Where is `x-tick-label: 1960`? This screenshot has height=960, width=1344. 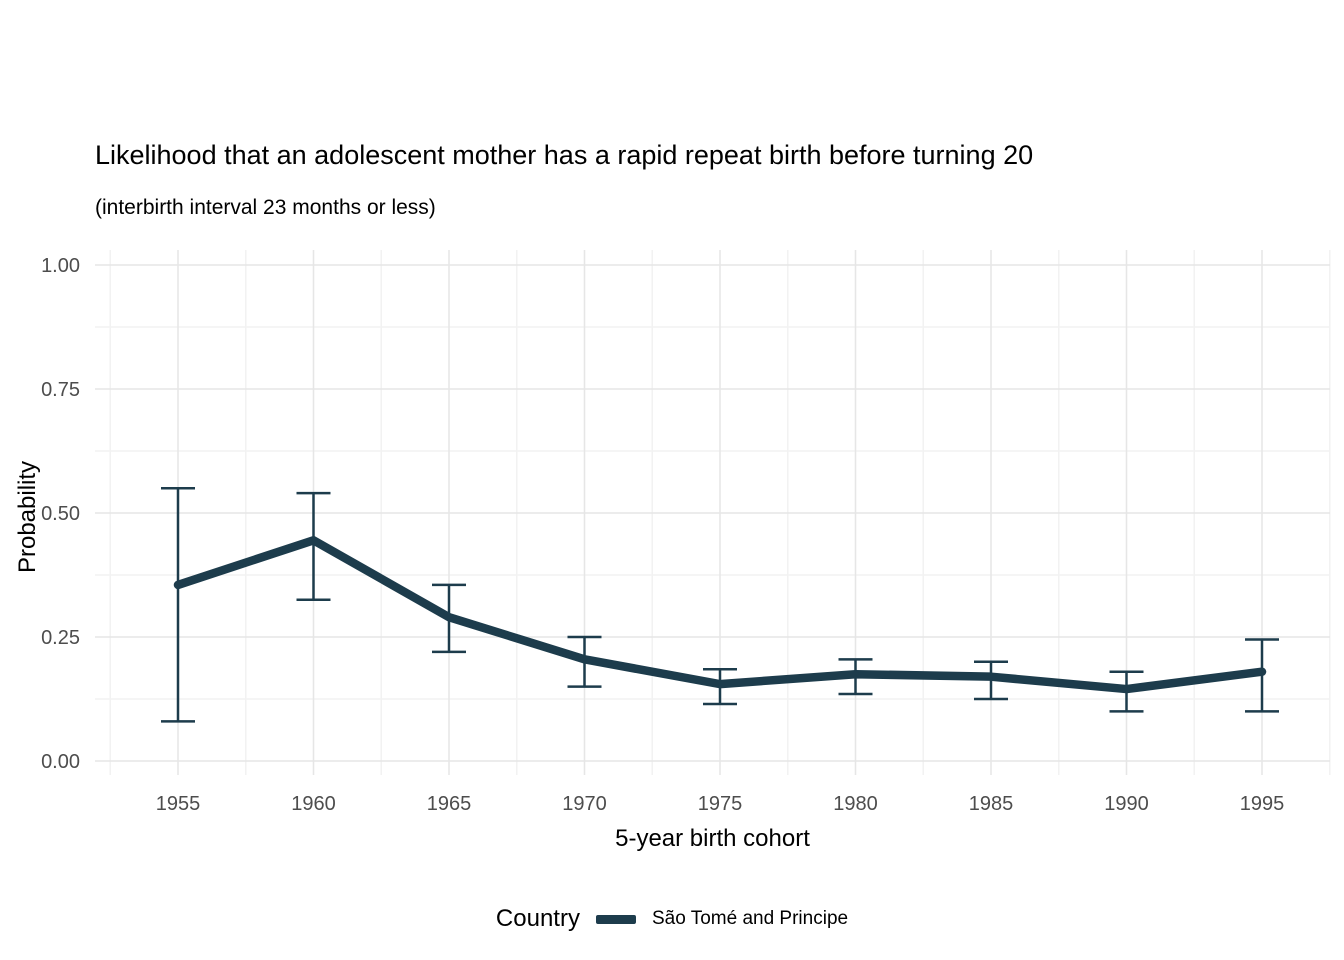 x-tick-label: 1960 is located at coordinates (313, 804).